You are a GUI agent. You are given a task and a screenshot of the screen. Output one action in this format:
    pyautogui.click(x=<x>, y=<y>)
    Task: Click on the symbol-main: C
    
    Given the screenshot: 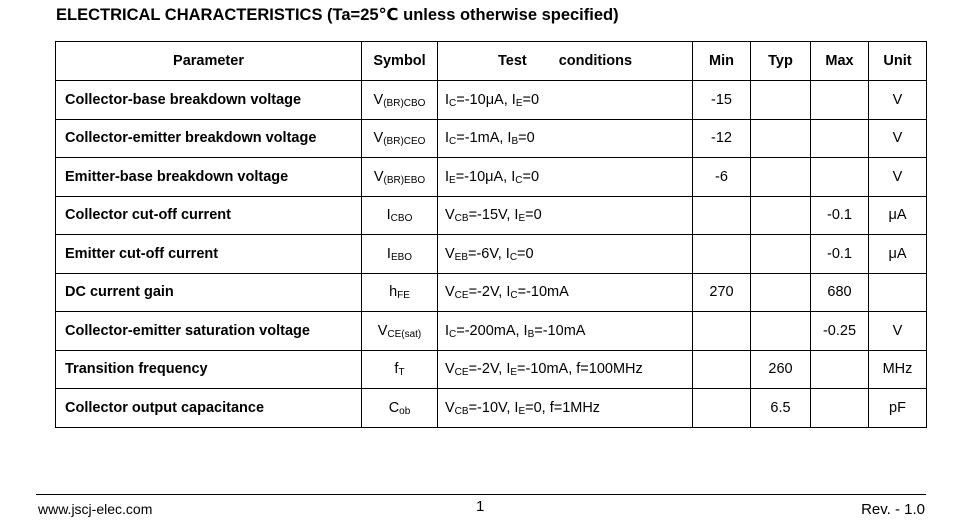 What is the action you would take?
    pyautogui.click(x=394, y=407)
    